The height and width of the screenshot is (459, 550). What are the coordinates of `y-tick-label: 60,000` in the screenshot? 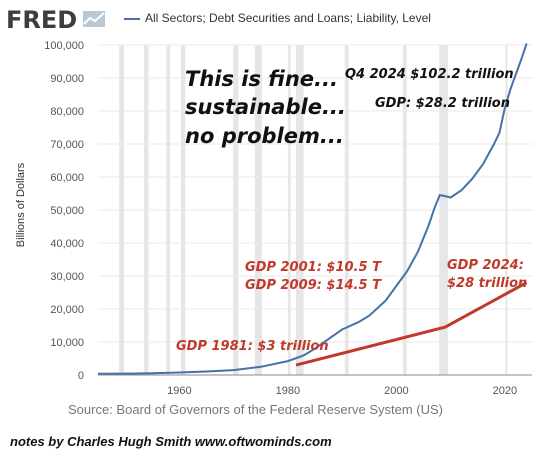 It's located at (67, 178).